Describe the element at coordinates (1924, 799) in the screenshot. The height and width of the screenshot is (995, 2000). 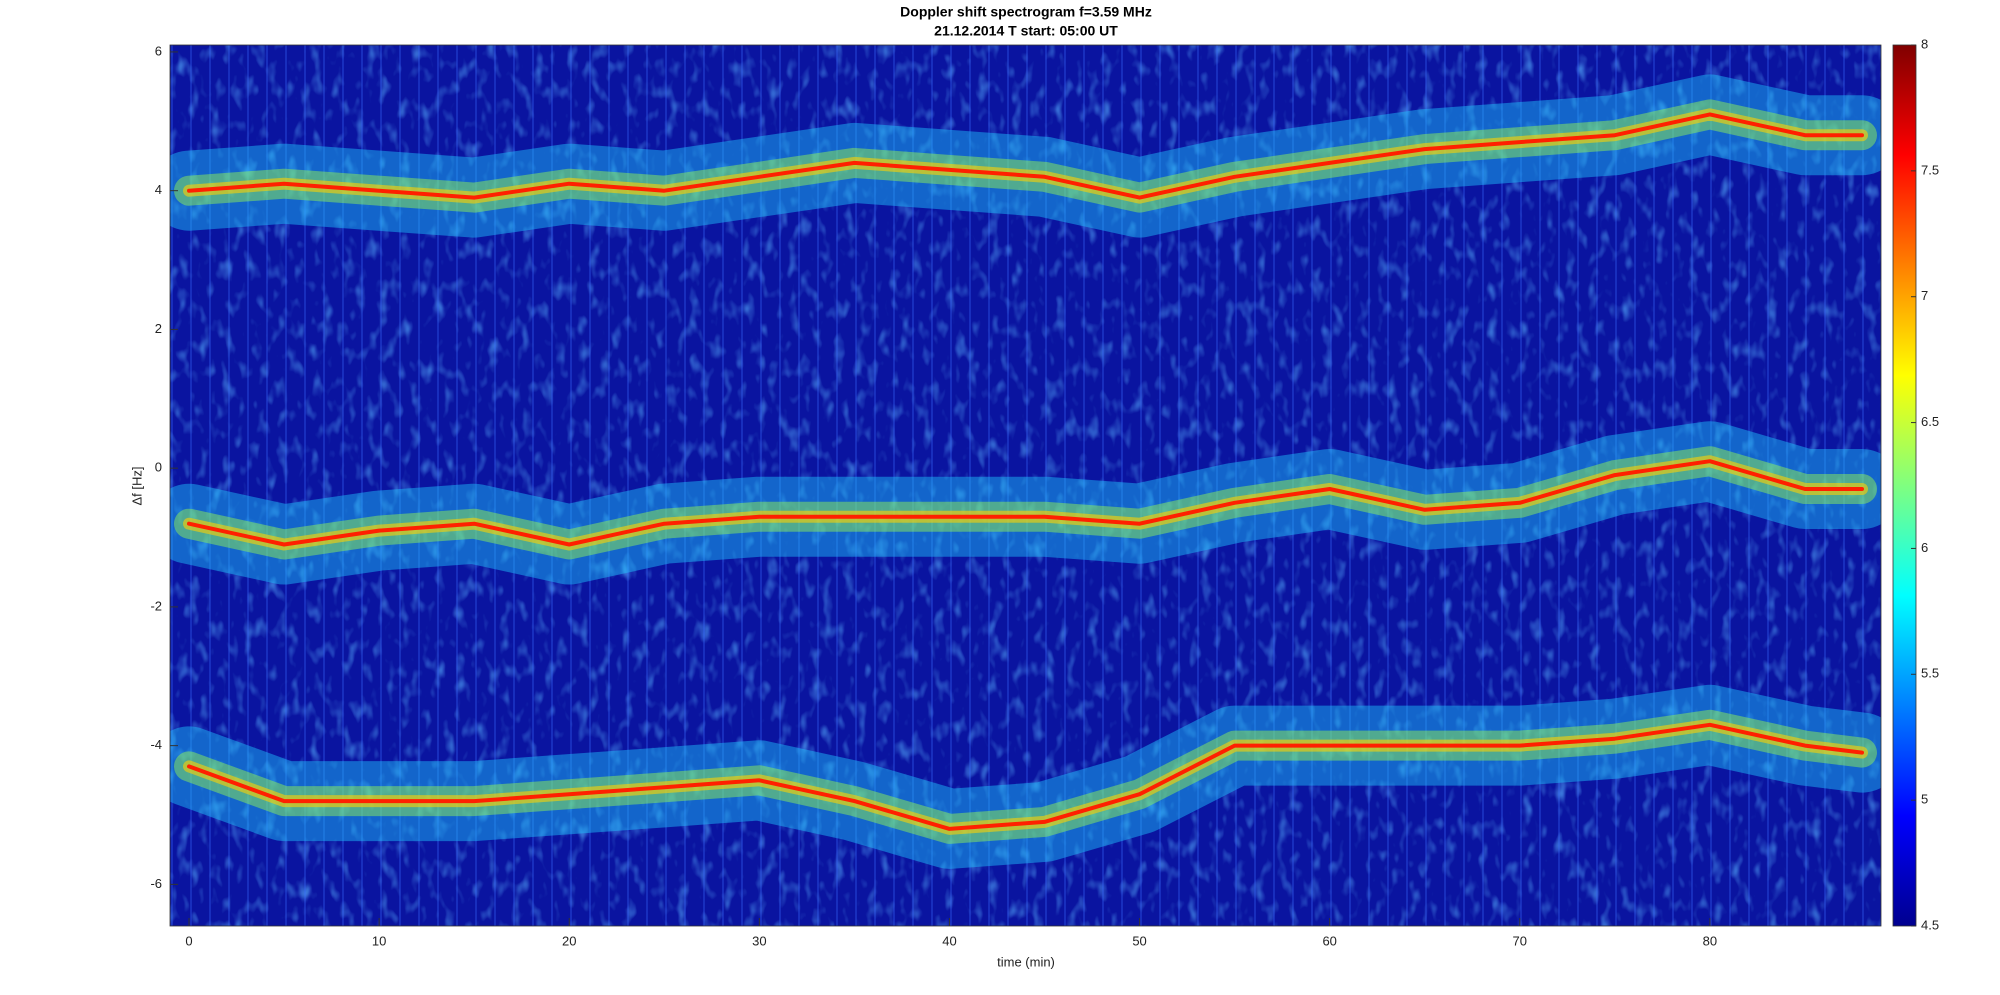
I see `colorbar-tick-label: 5` at that location.